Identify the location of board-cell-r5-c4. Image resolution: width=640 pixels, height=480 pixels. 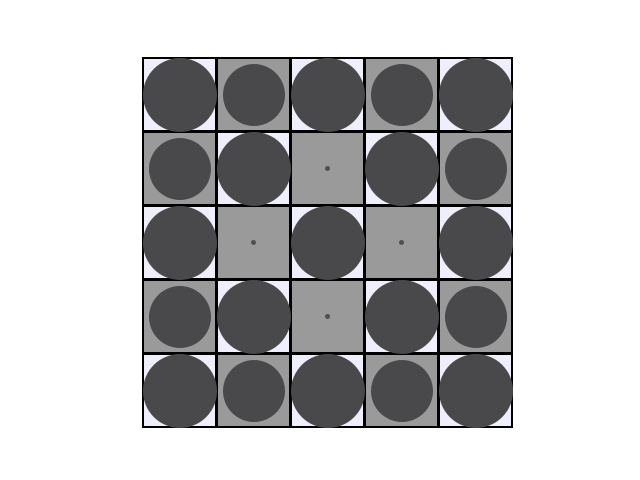
(401, 390).